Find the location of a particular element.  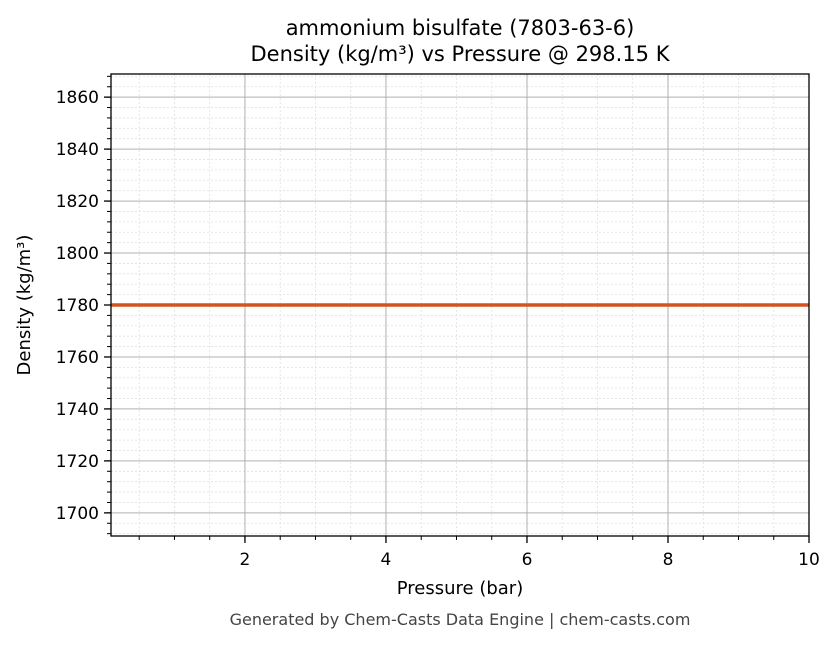

x-tick-label: 2 is located at coordinates (245, 560).